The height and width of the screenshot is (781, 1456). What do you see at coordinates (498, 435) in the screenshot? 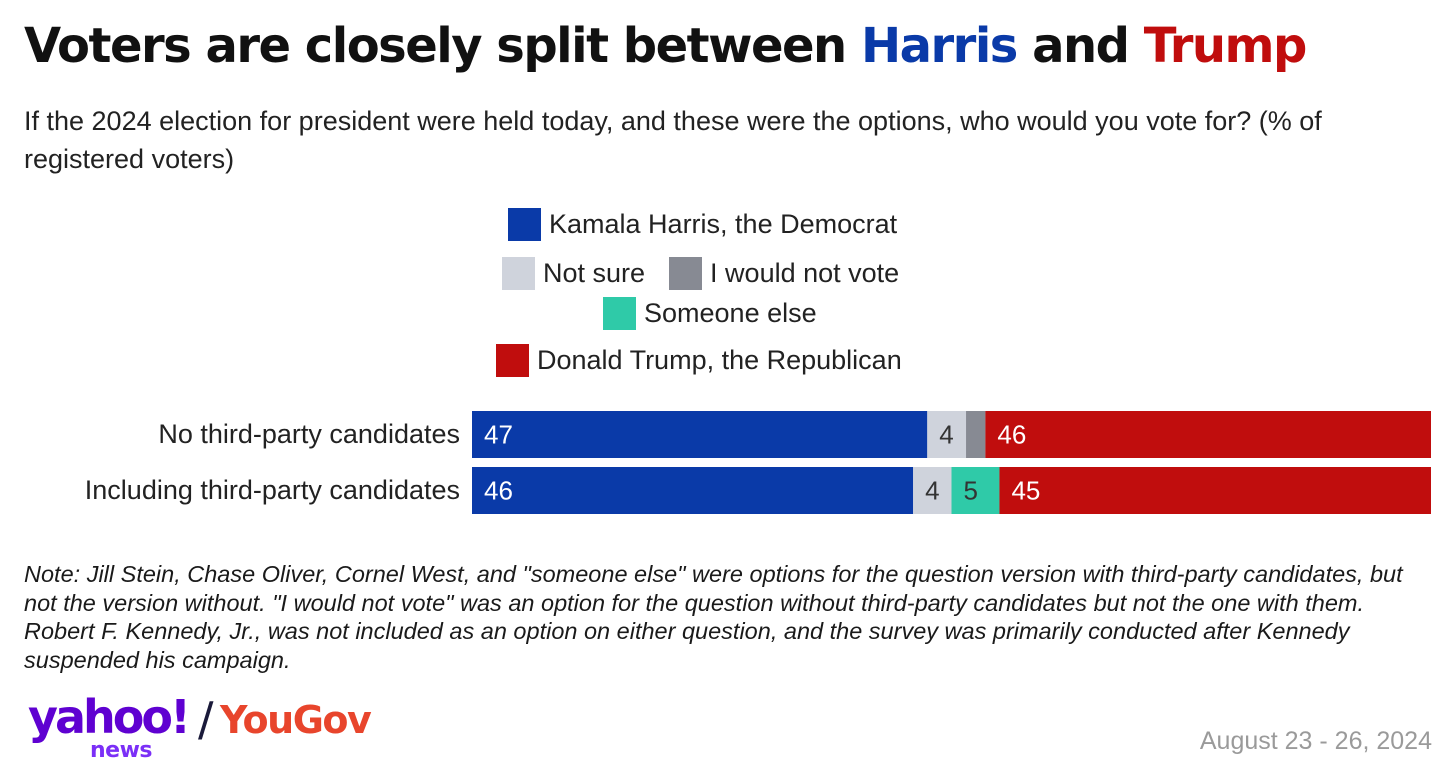
I see `bar-value-harris-row-1: 47` at bounding box center [498, 435].